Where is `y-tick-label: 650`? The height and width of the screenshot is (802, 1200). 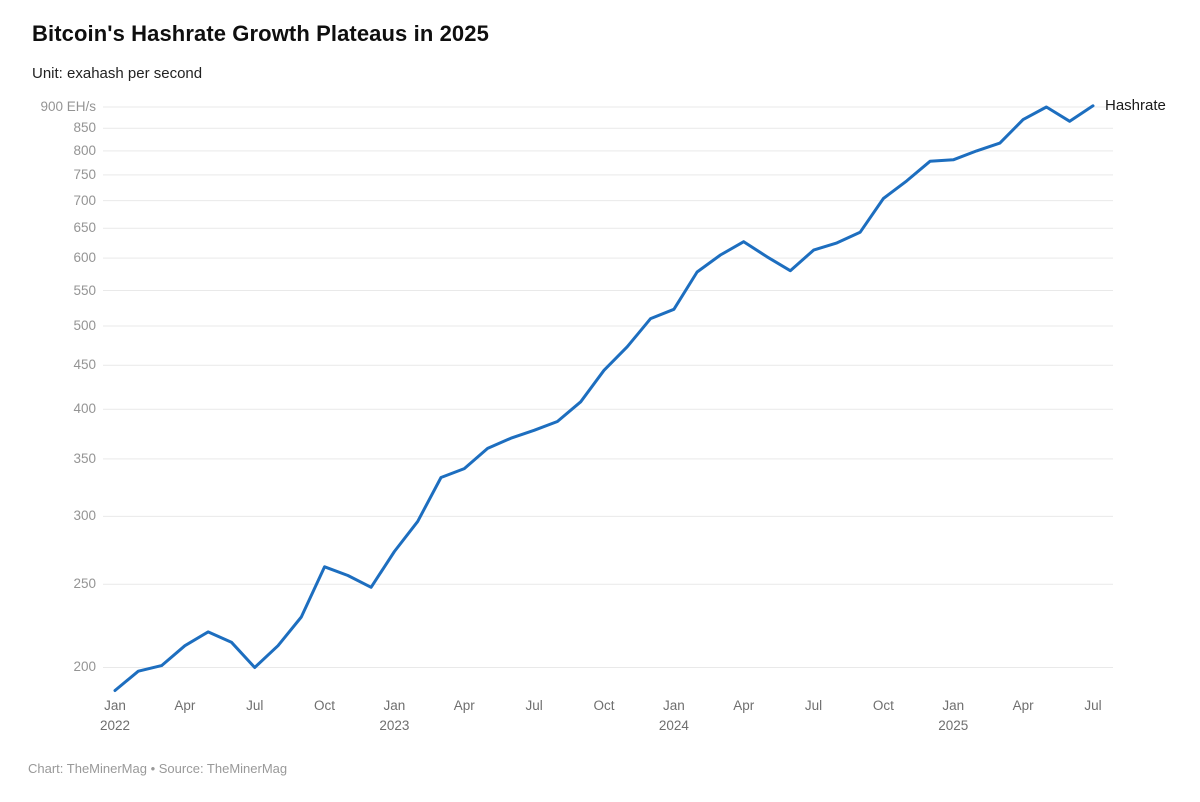 y-tick-label: 650 is located at coordinates (84, 228).